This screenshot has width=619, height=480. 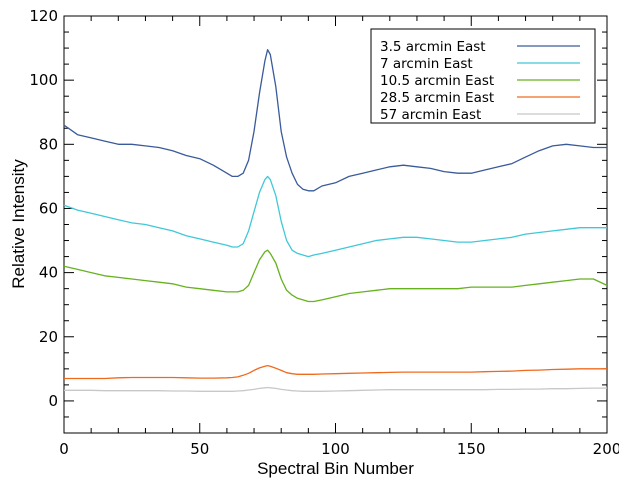 I want to click on legend-box, so click(x=483, y=76).